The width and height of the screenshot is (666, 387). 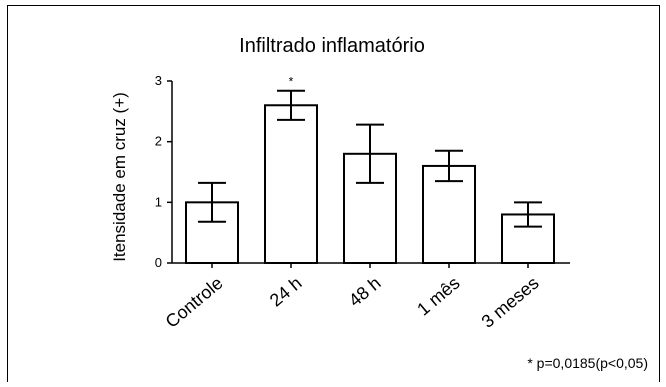 What do you see at coordinates (286, 292) in the screenshot?
I see `x-tick-label-1: 24 h` at bounding box center [286, 292].